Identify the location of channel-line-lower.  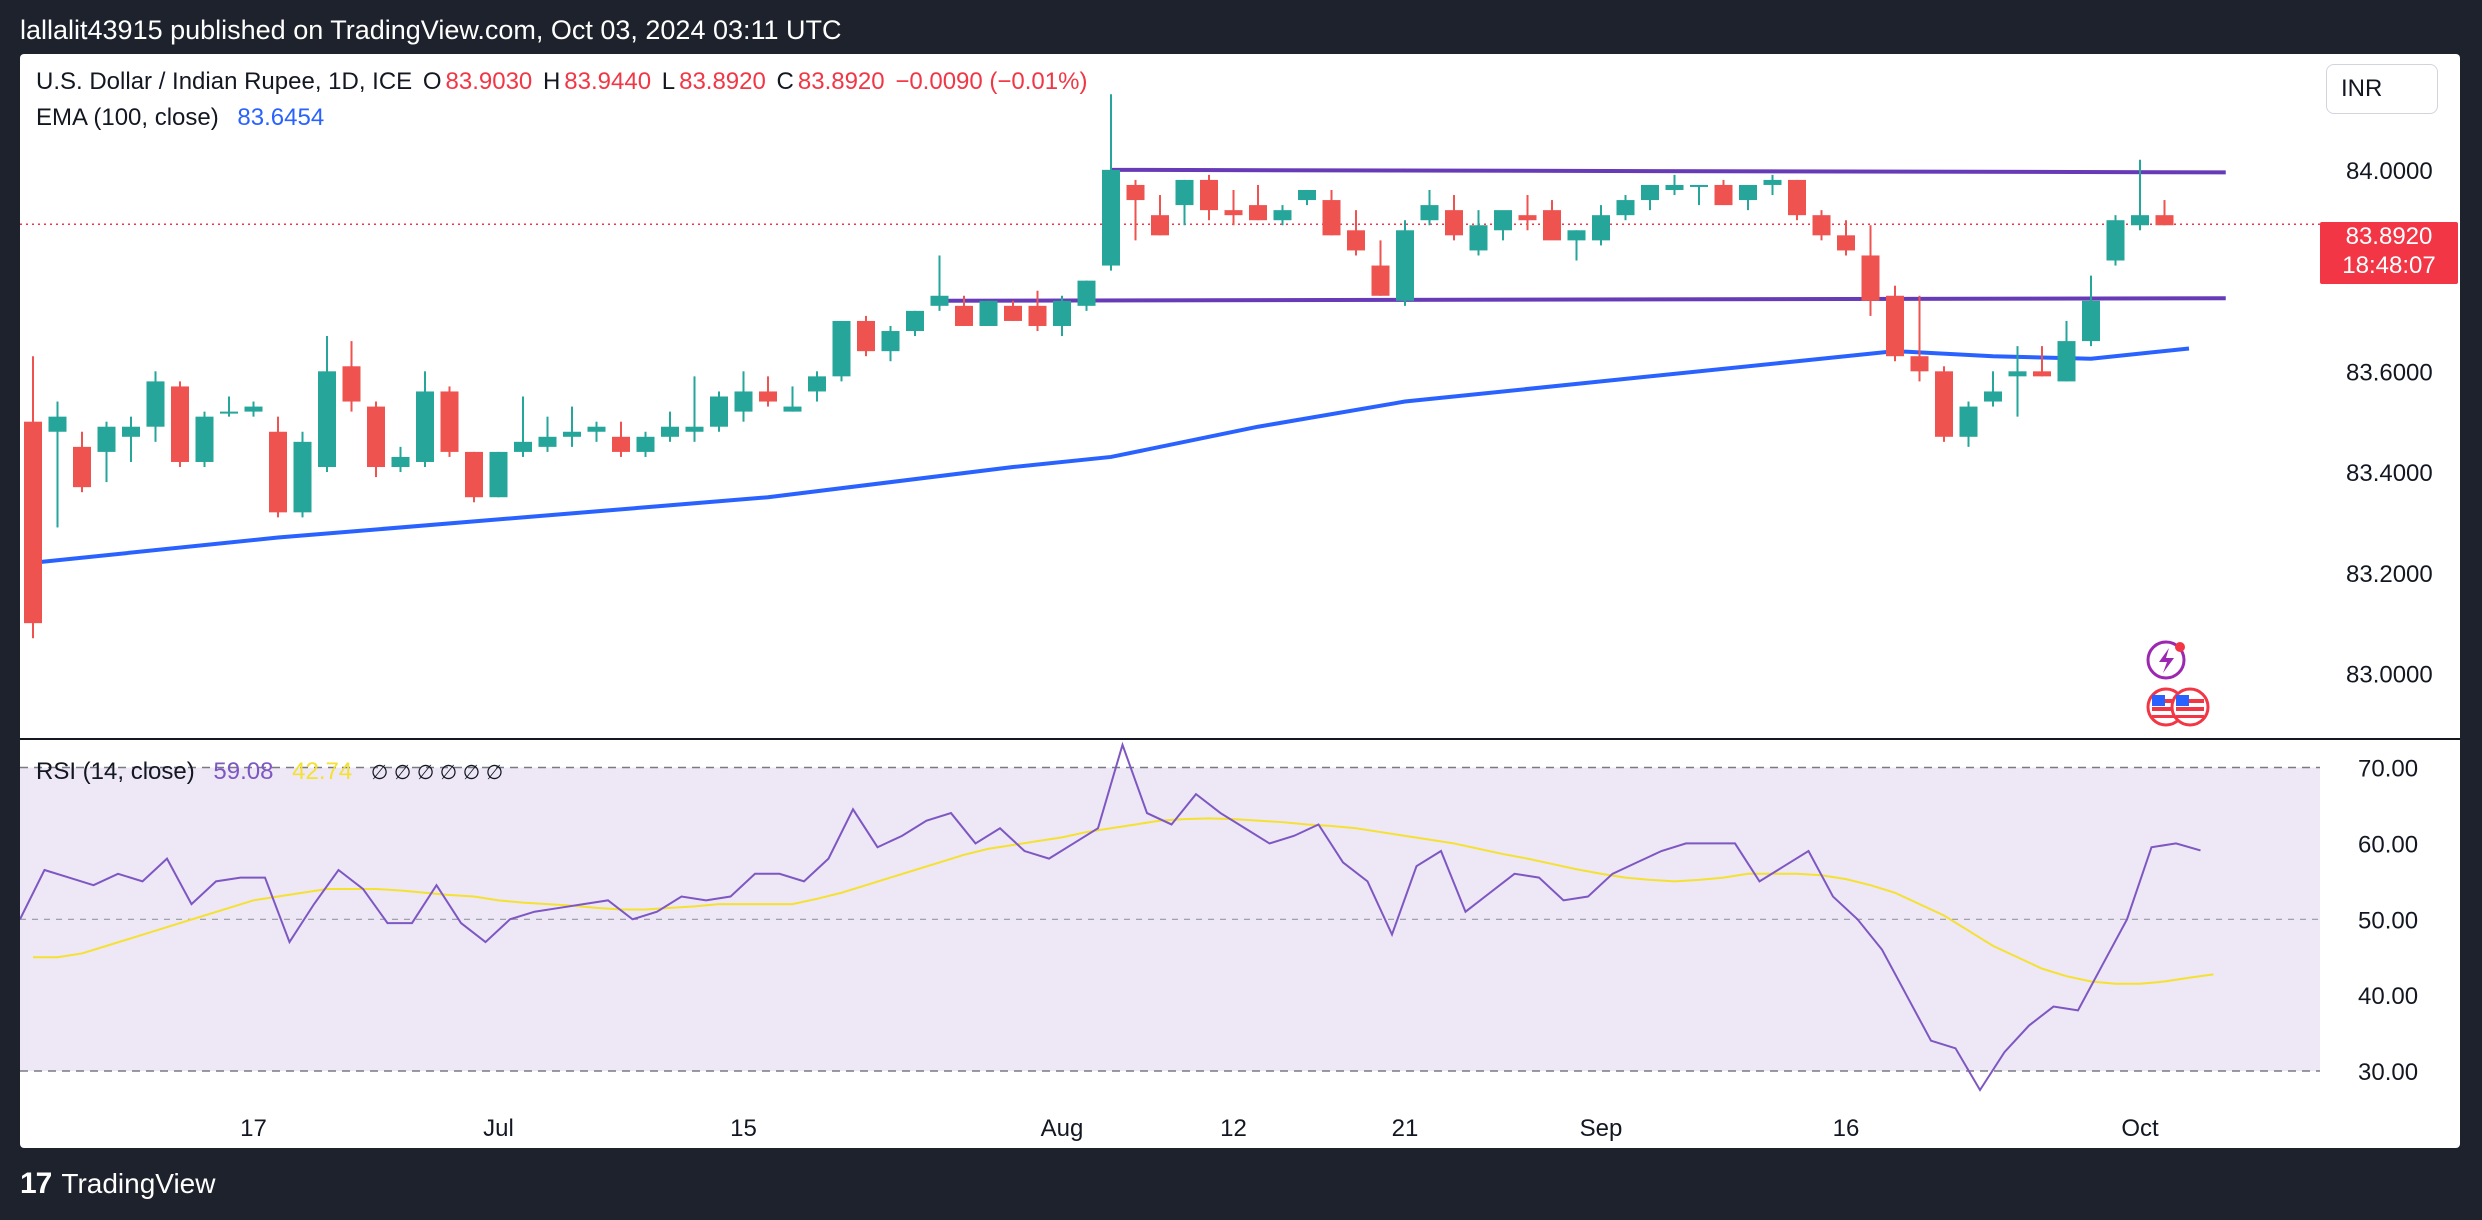
(1582, 299).